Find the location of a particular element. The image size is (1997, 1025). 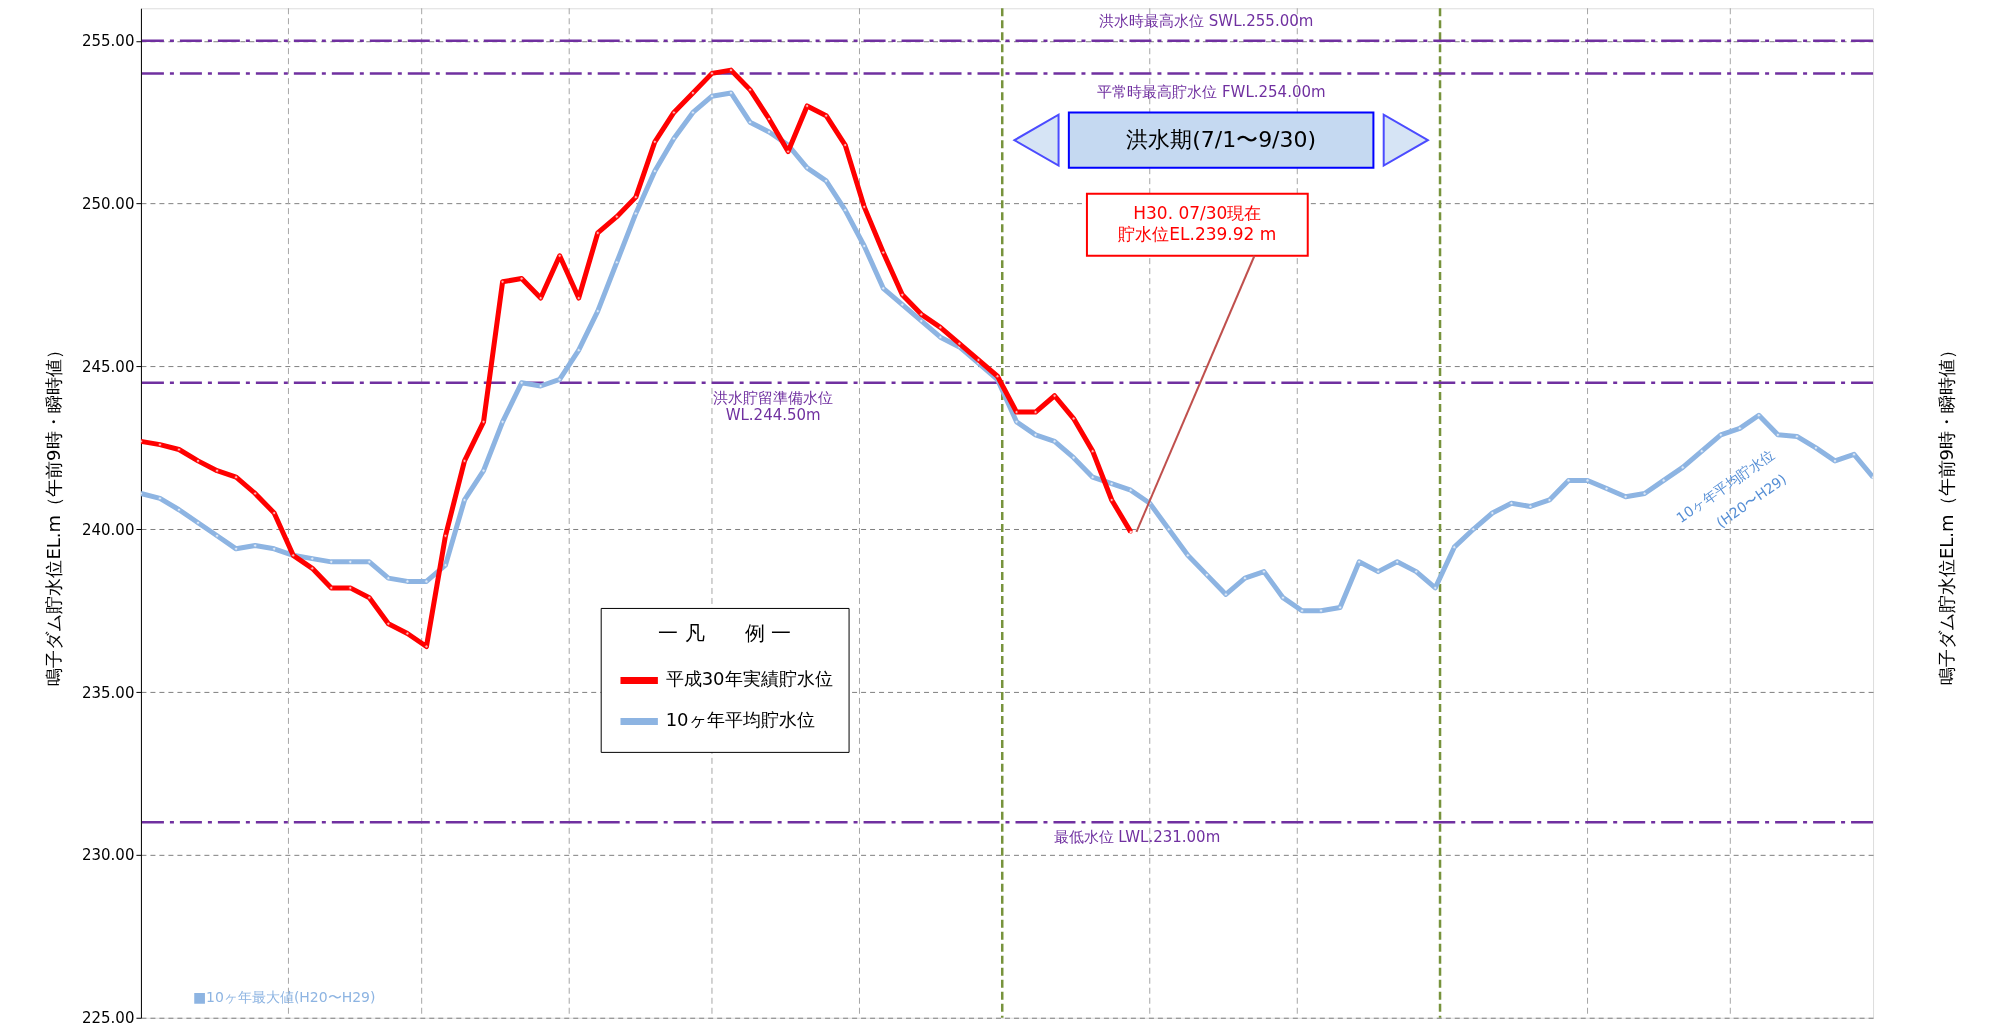

y-tick-label: 230.00 is located at coordinates (108, 855).